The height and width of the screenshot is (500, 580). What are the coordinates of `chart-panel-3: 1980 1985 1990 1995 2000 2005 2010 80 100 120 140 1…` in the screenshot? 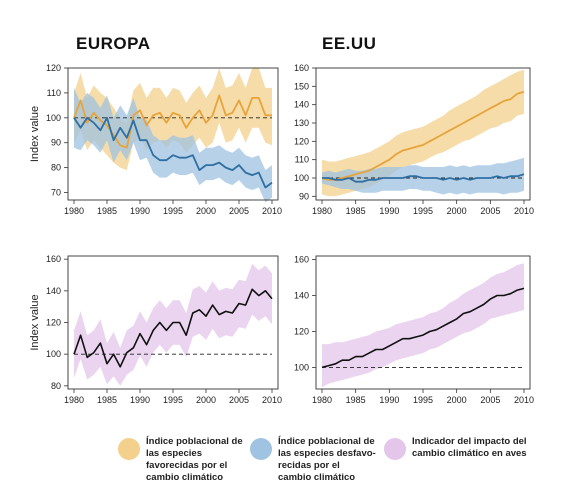 It's located at (155, 329).